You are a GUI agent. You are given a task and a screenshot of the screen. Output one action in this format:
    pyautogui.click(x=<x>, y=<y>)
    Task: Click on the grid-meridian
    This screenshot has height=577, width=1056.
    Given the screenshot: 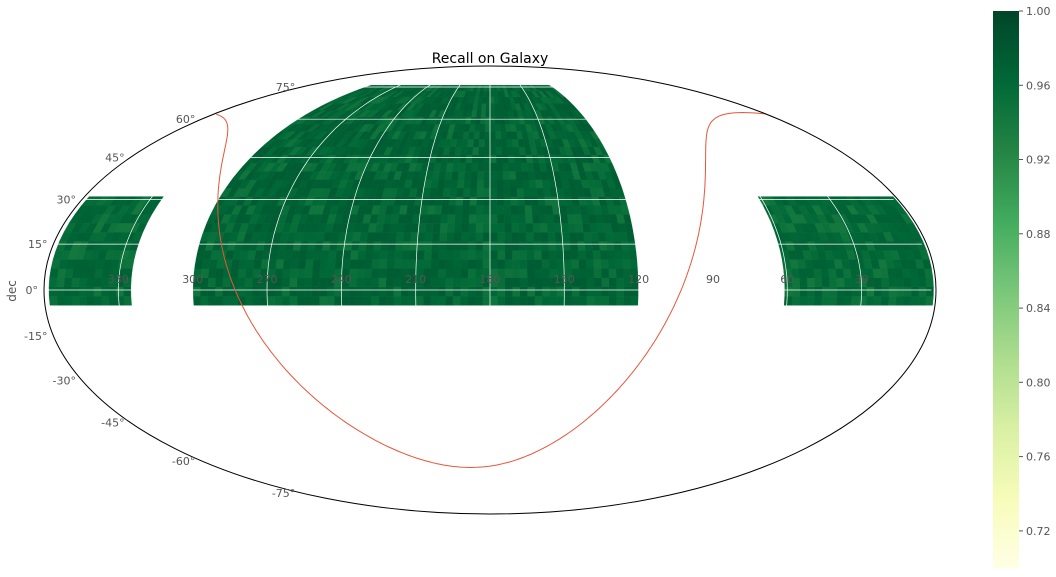 What is the action you would take?
    pyautogui.click(x=453, y=290)
    